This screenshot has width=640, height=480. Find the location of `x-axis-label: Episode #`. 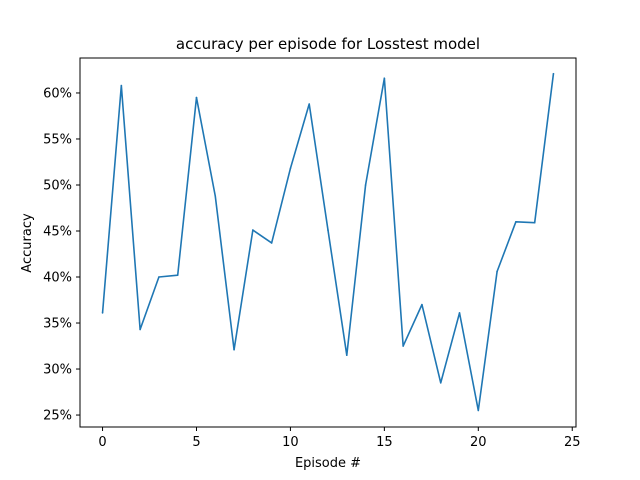

x-axis-label: Episode # is located at coordinates (328, 463).